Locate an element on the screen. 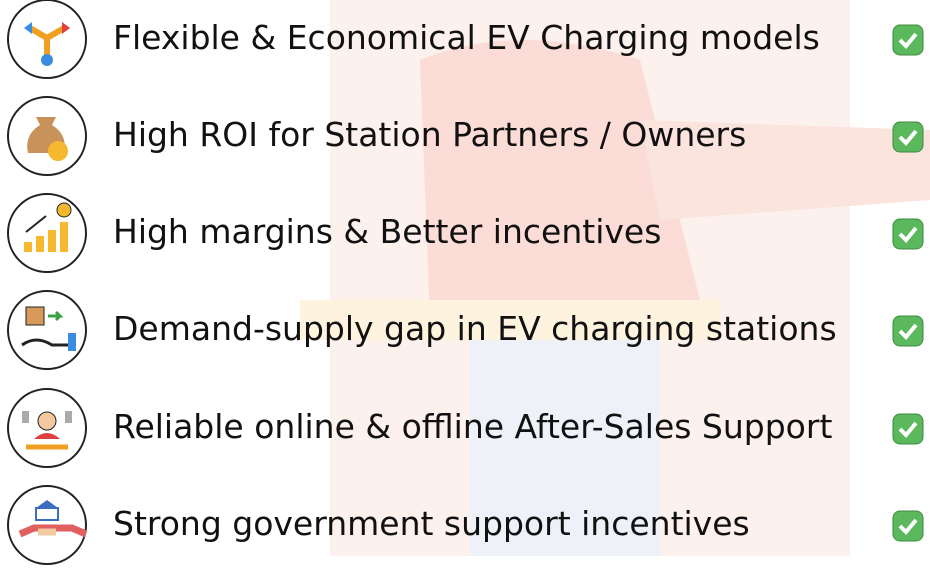 This screenshot has height=569, width=930. item-text: Flexible & Economical EV Charging models is located at coordinates (466, 37).